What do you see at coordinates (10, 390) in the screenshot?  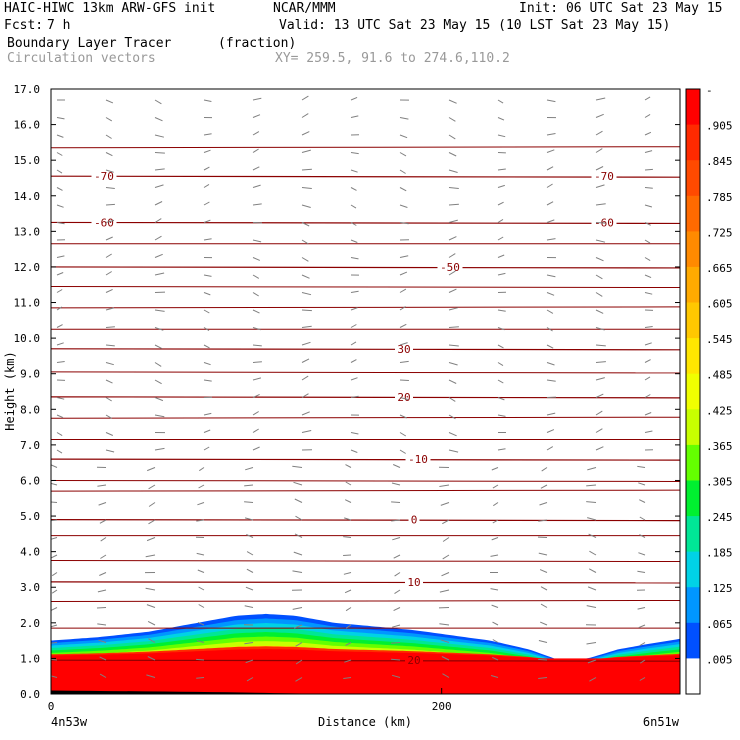 I see `y-axis-label: Height (km)` at bounding box center [10, 390].